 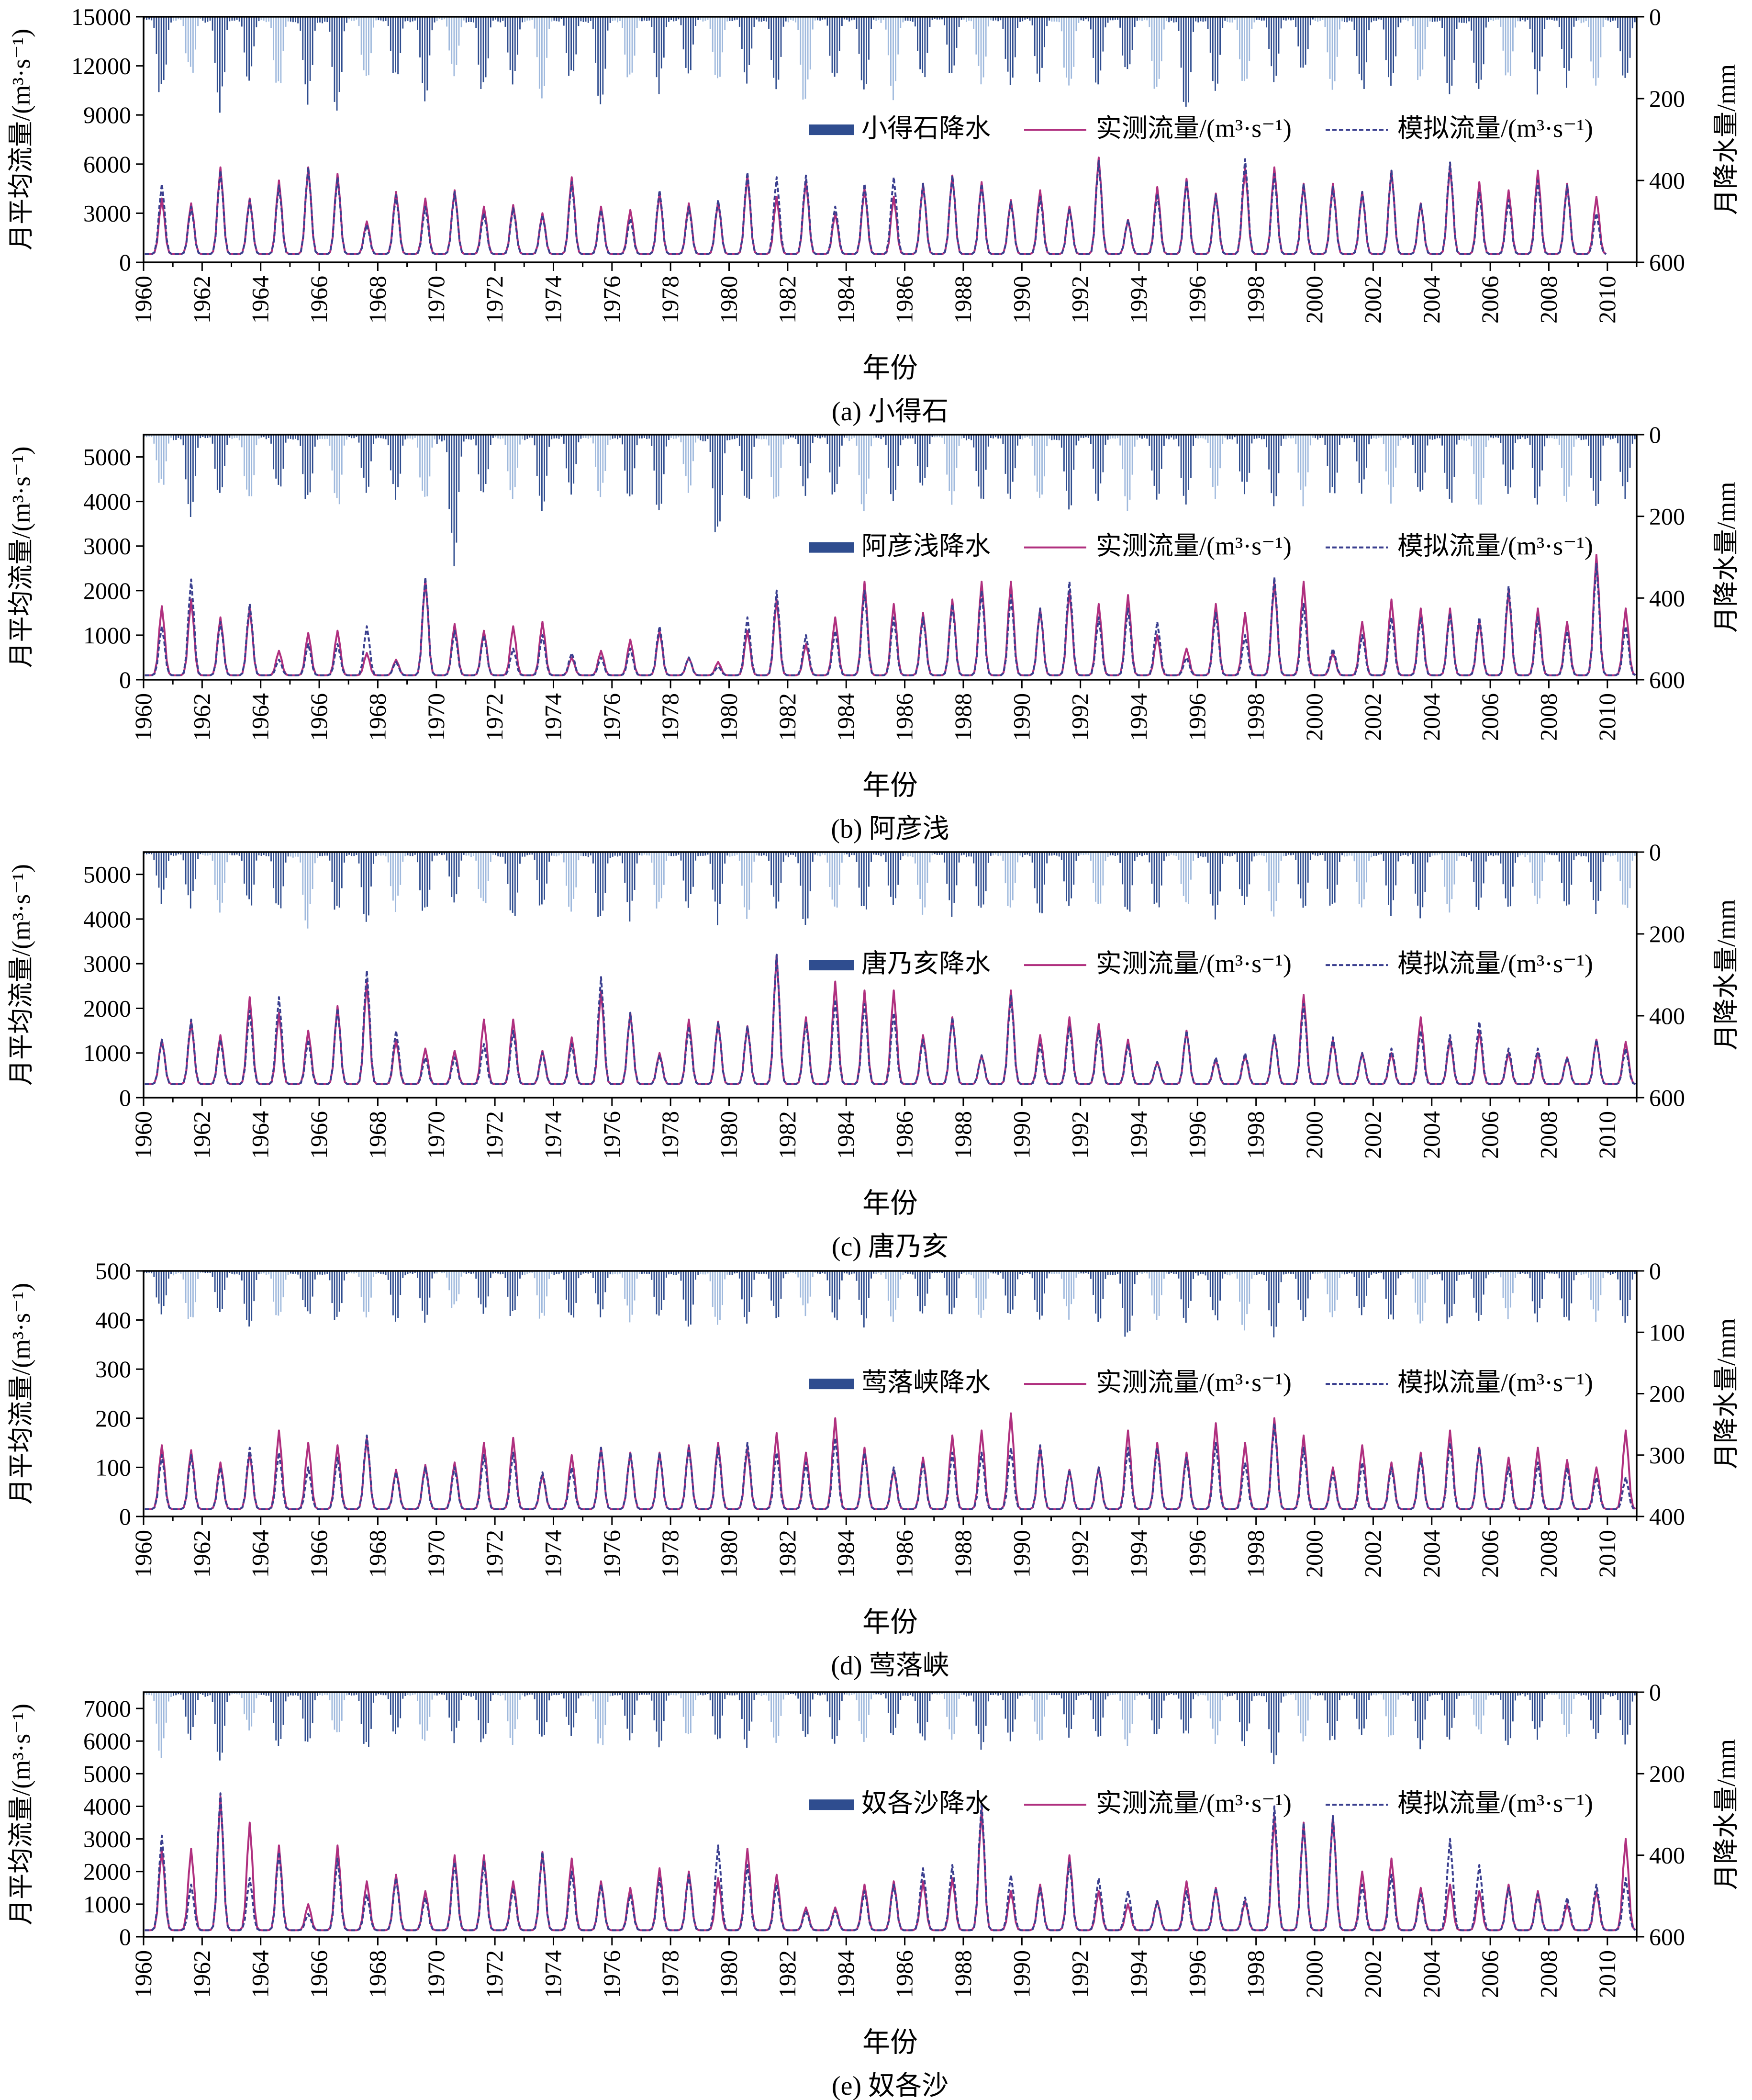 I want to click on left-axis-title: 月平均流量/(m³·s⁻¹), so click(x=21, y=558).